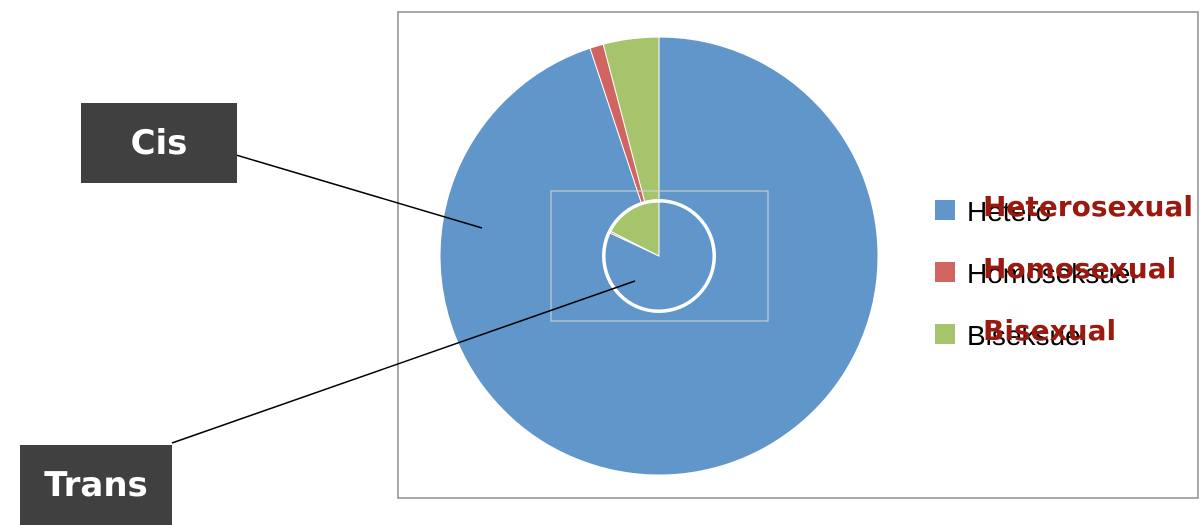 The width and height of the screenshot is (1203, 525). I want to click on legend-overlay-homosexual: Homosexual, so click(1080, 268).